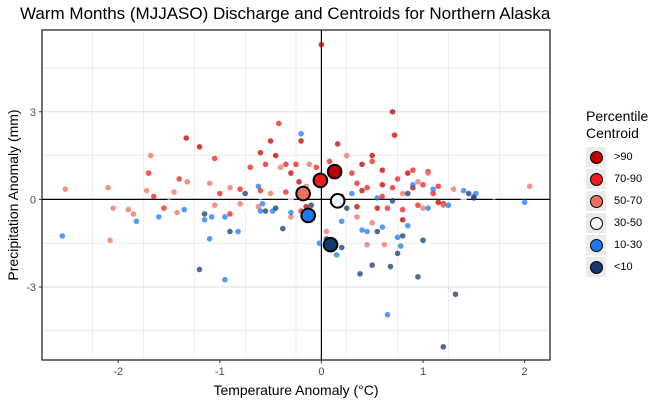 This screenshot has width=653, height=408. Describe the element at coordinates (118, 372) in the screenshot. I see `x-tick-label: -2` at that location.